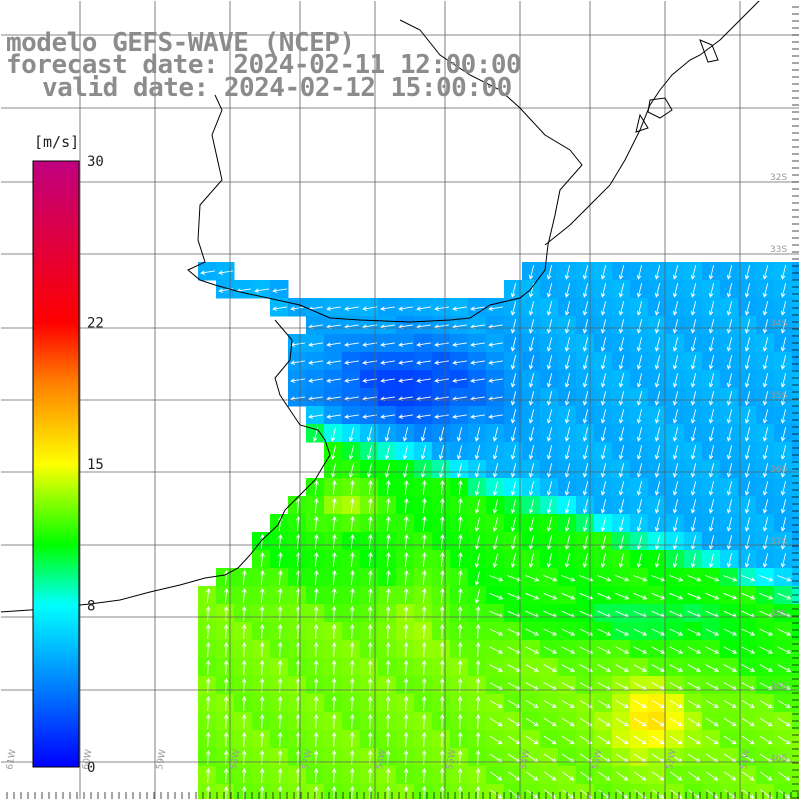  I want to click on longitude-label: 55W, so click(451, 760).